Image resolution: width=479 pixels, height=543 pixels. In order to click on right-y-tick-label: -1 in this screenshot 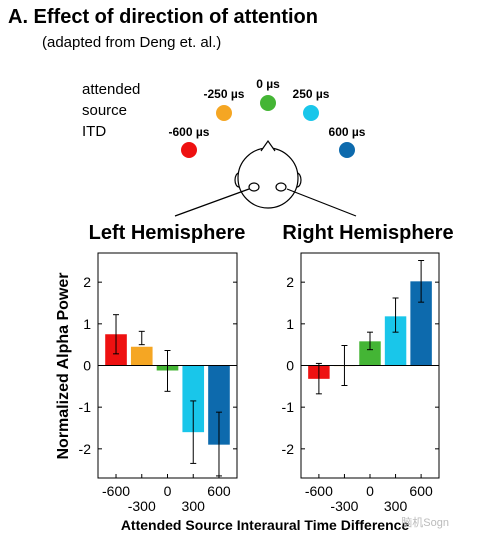, I will do `click(288, 407)`.